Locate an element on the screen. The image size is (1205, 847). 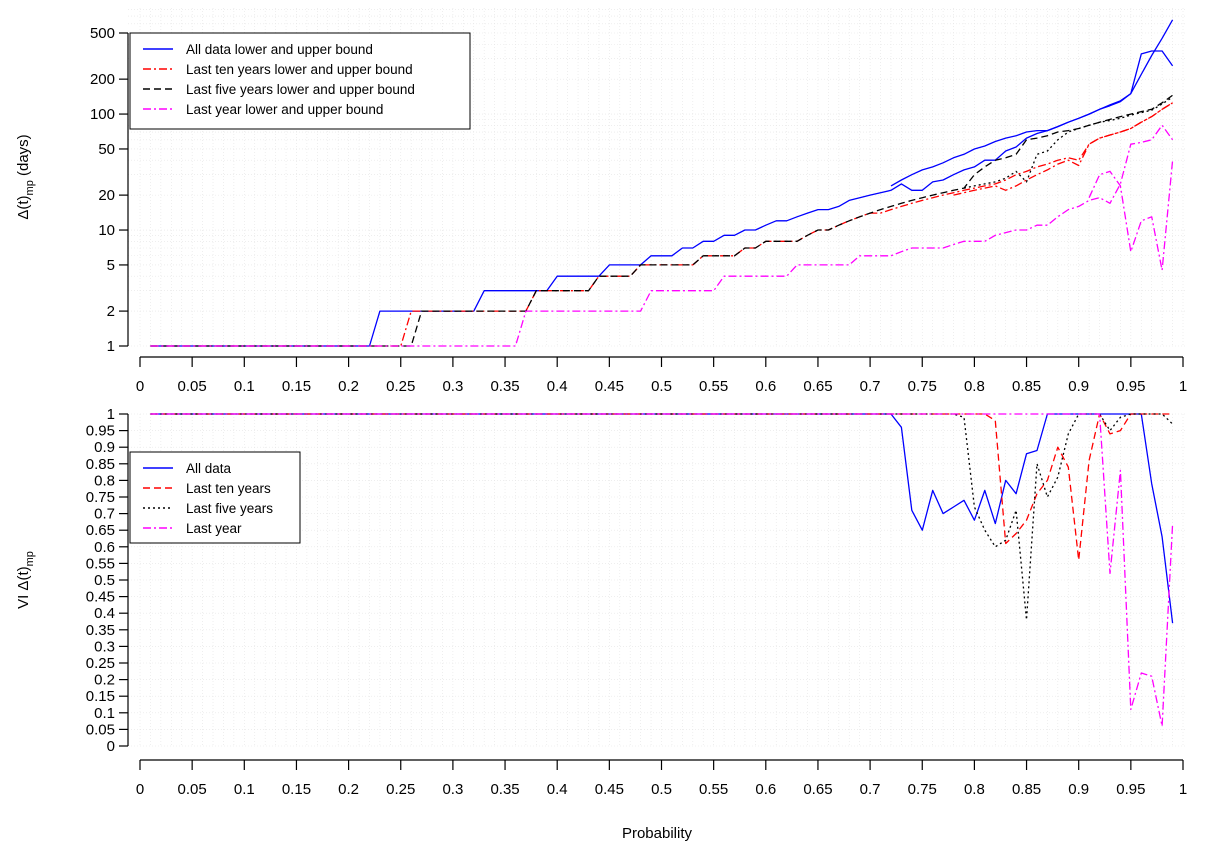
x-tick-label: 0.3 is located at coordinates (452, 789).